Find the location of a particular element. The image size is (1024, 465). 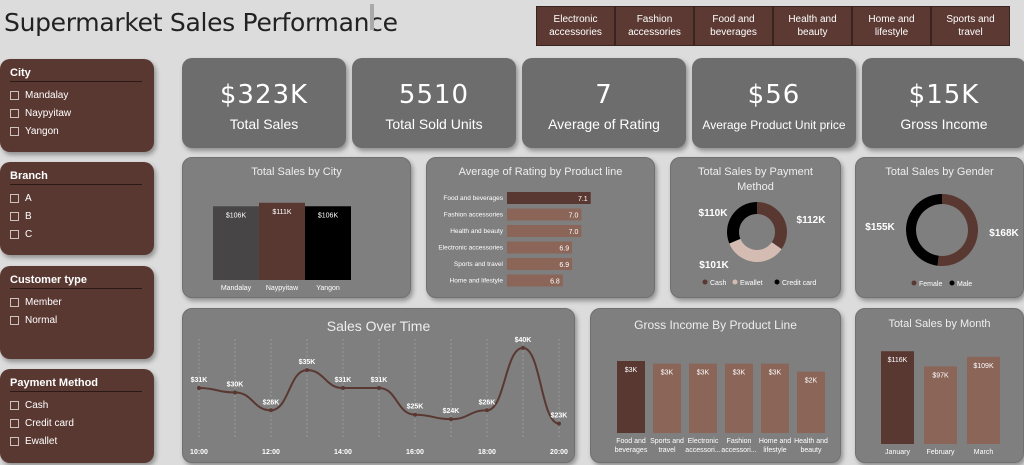

tab-food-and-beverages: Food and beverages is located at coordinates (733, 26).